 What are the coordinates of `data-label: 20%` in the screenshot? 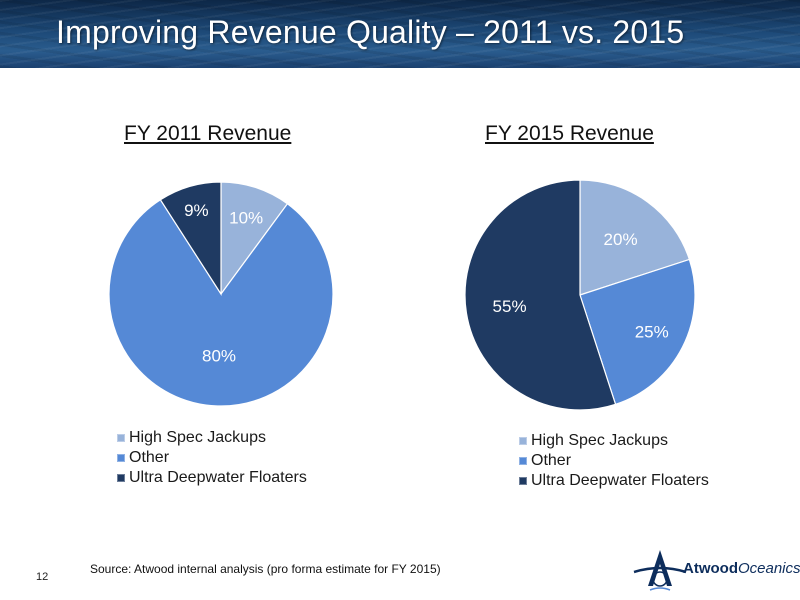 It's located at (621, 239).